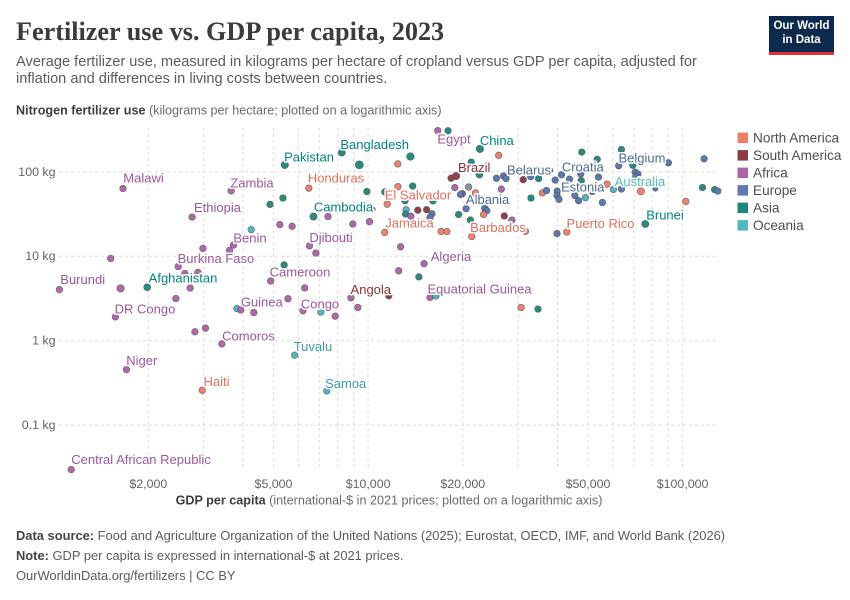 This screenshot has width=850, height=600. What do you see at coordinates (216, 381) in the screenshot?
I see `svg-text: Haiti` at bounding box center [216, 381].